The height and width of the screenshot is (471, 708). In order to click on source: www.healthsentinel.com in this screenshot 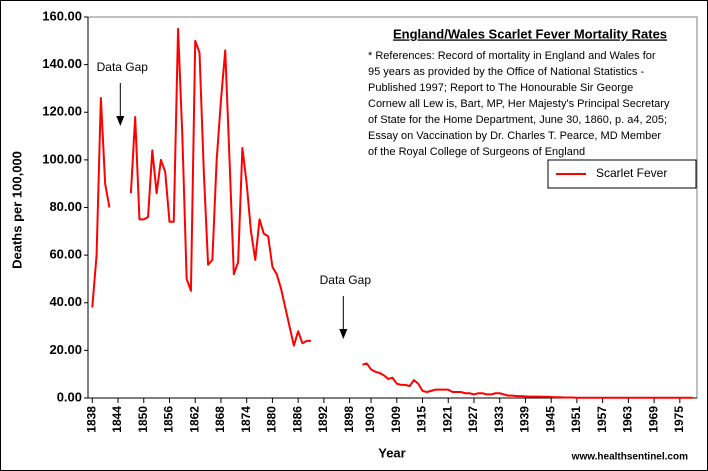, I will do `click(629, 457)`.